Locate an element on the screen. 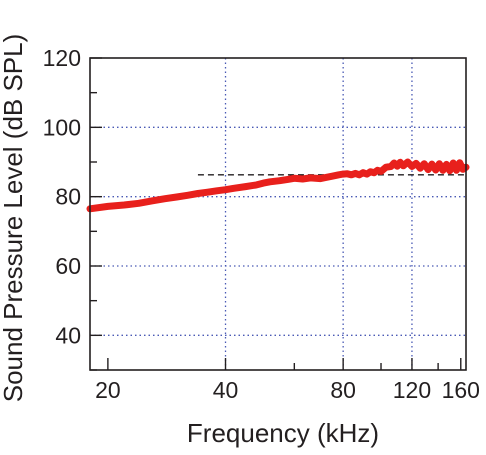  x-tick-label-80: 80 is located at coordinates (343, 390).